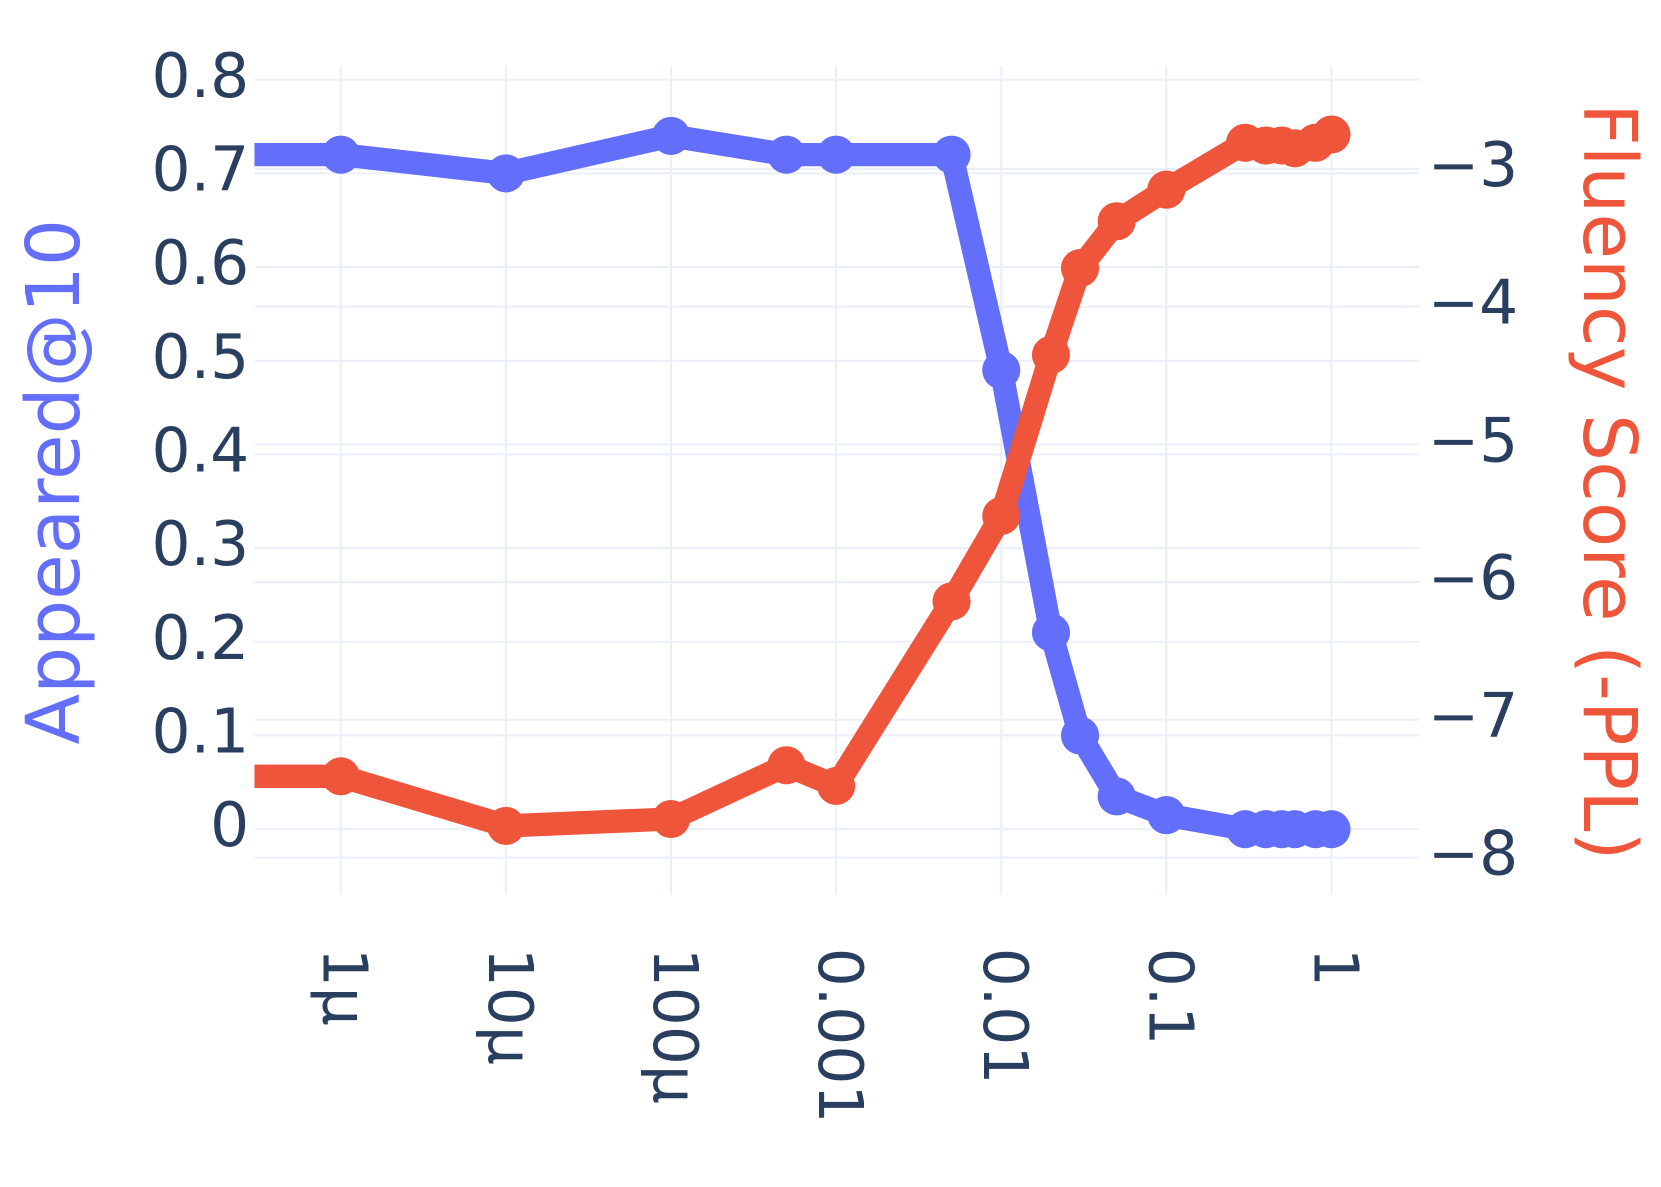  I want to click on x-tick-label: 1μ, so click(344, 987).